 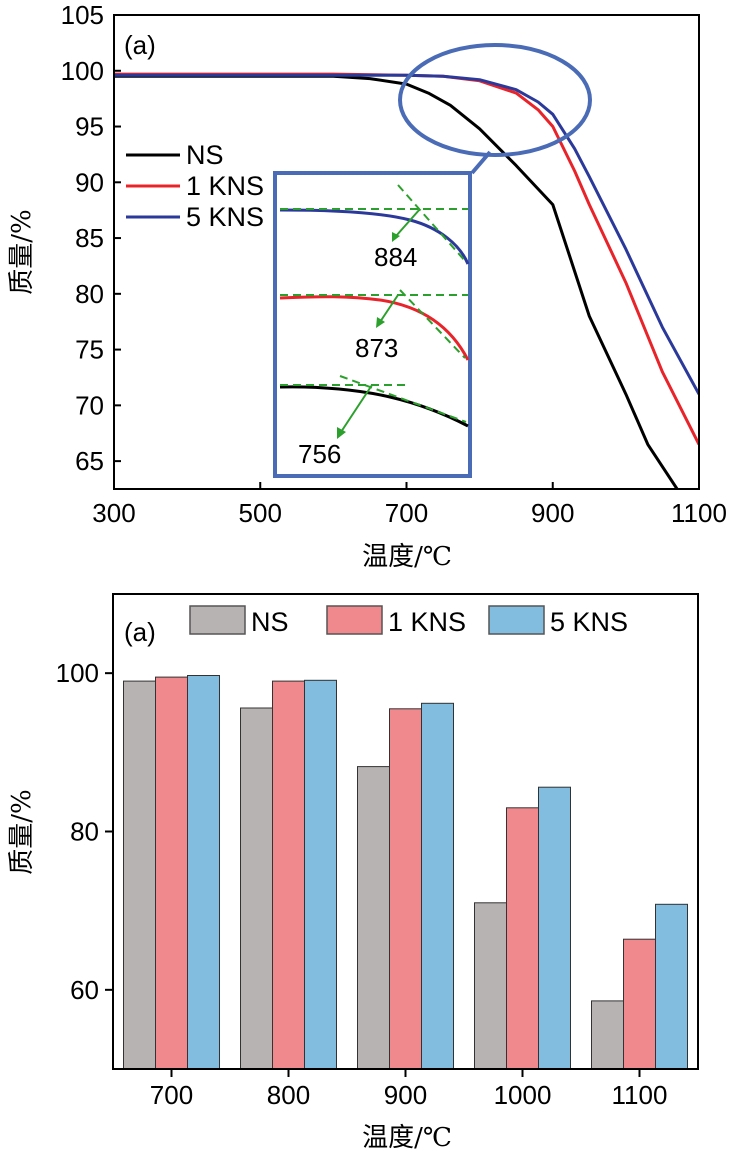 I want to click on x-tick-label: 800, so click(x=288, y=1095).